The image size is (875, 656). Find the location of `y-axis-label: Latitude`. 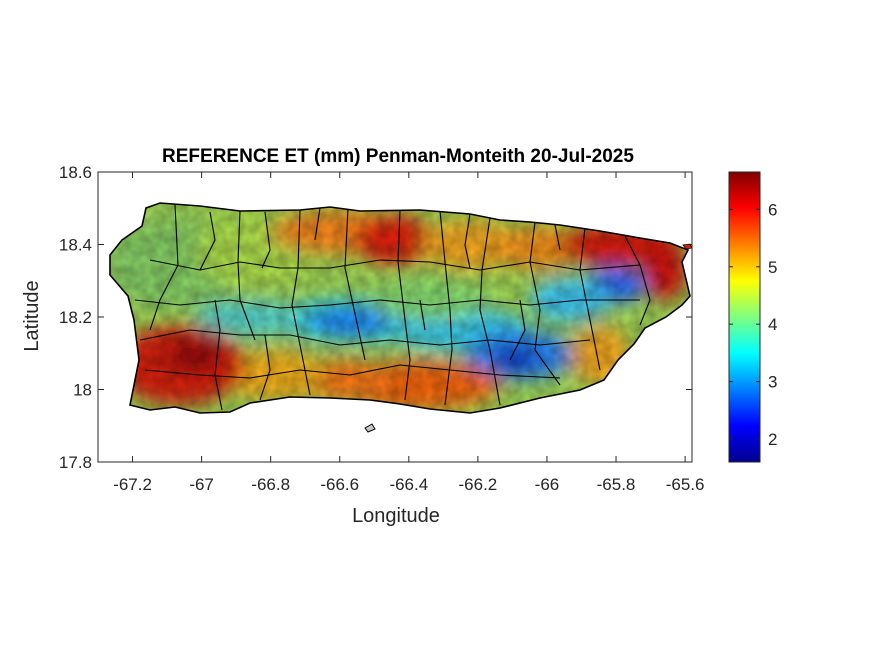

y-axis-label: Latitude is located at coordinates (32, 315).